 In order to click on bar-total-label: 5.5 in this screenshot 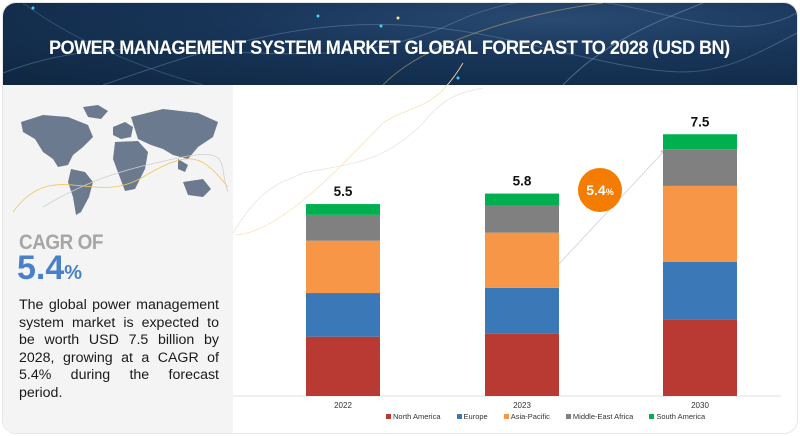, I will do `click(343, 191)`.